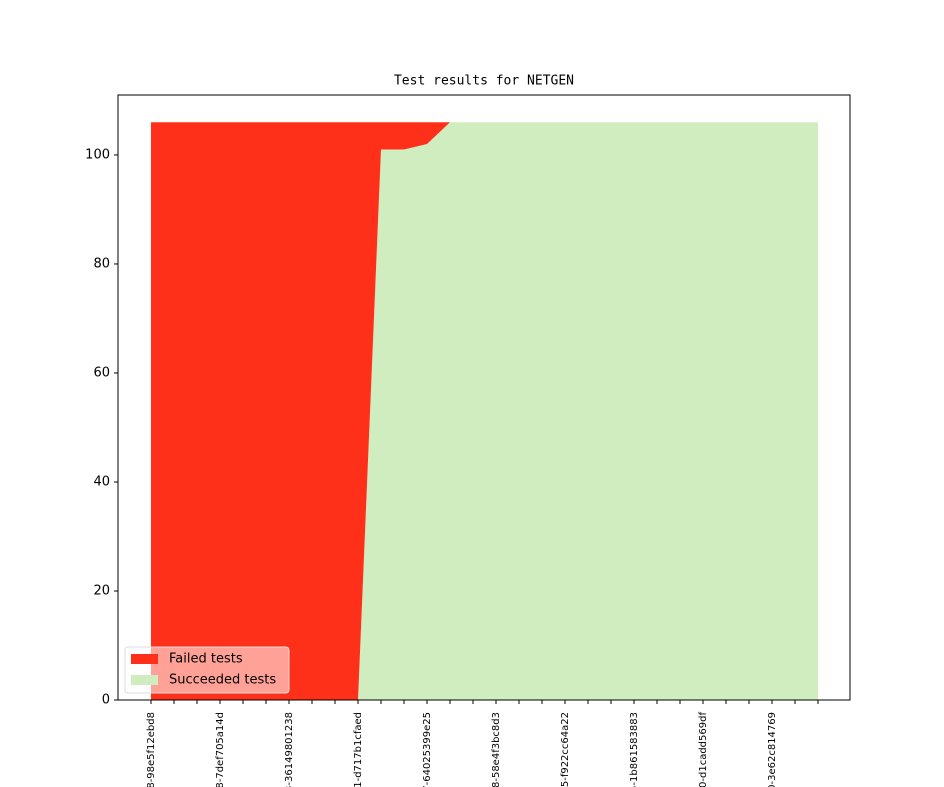 The height and width of the screenshot is (787, 944). Describe the element at coordinates (484, 81) in the screenshot. I see `chart-title: Test results for NETGEN` at that location.